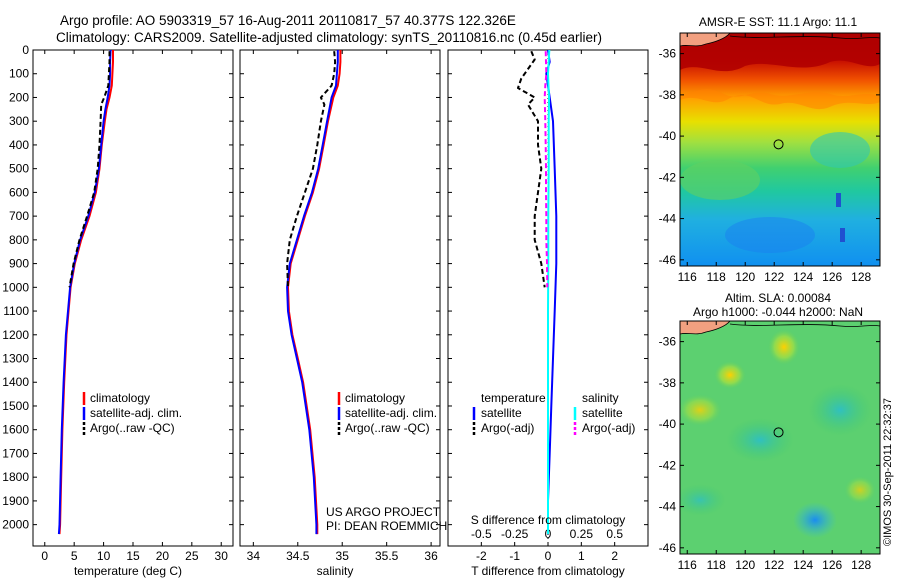 This screenshot has height=580, width=900. I want to click on legend-s-argo-label: Argo(-adj), so click(608, 428).